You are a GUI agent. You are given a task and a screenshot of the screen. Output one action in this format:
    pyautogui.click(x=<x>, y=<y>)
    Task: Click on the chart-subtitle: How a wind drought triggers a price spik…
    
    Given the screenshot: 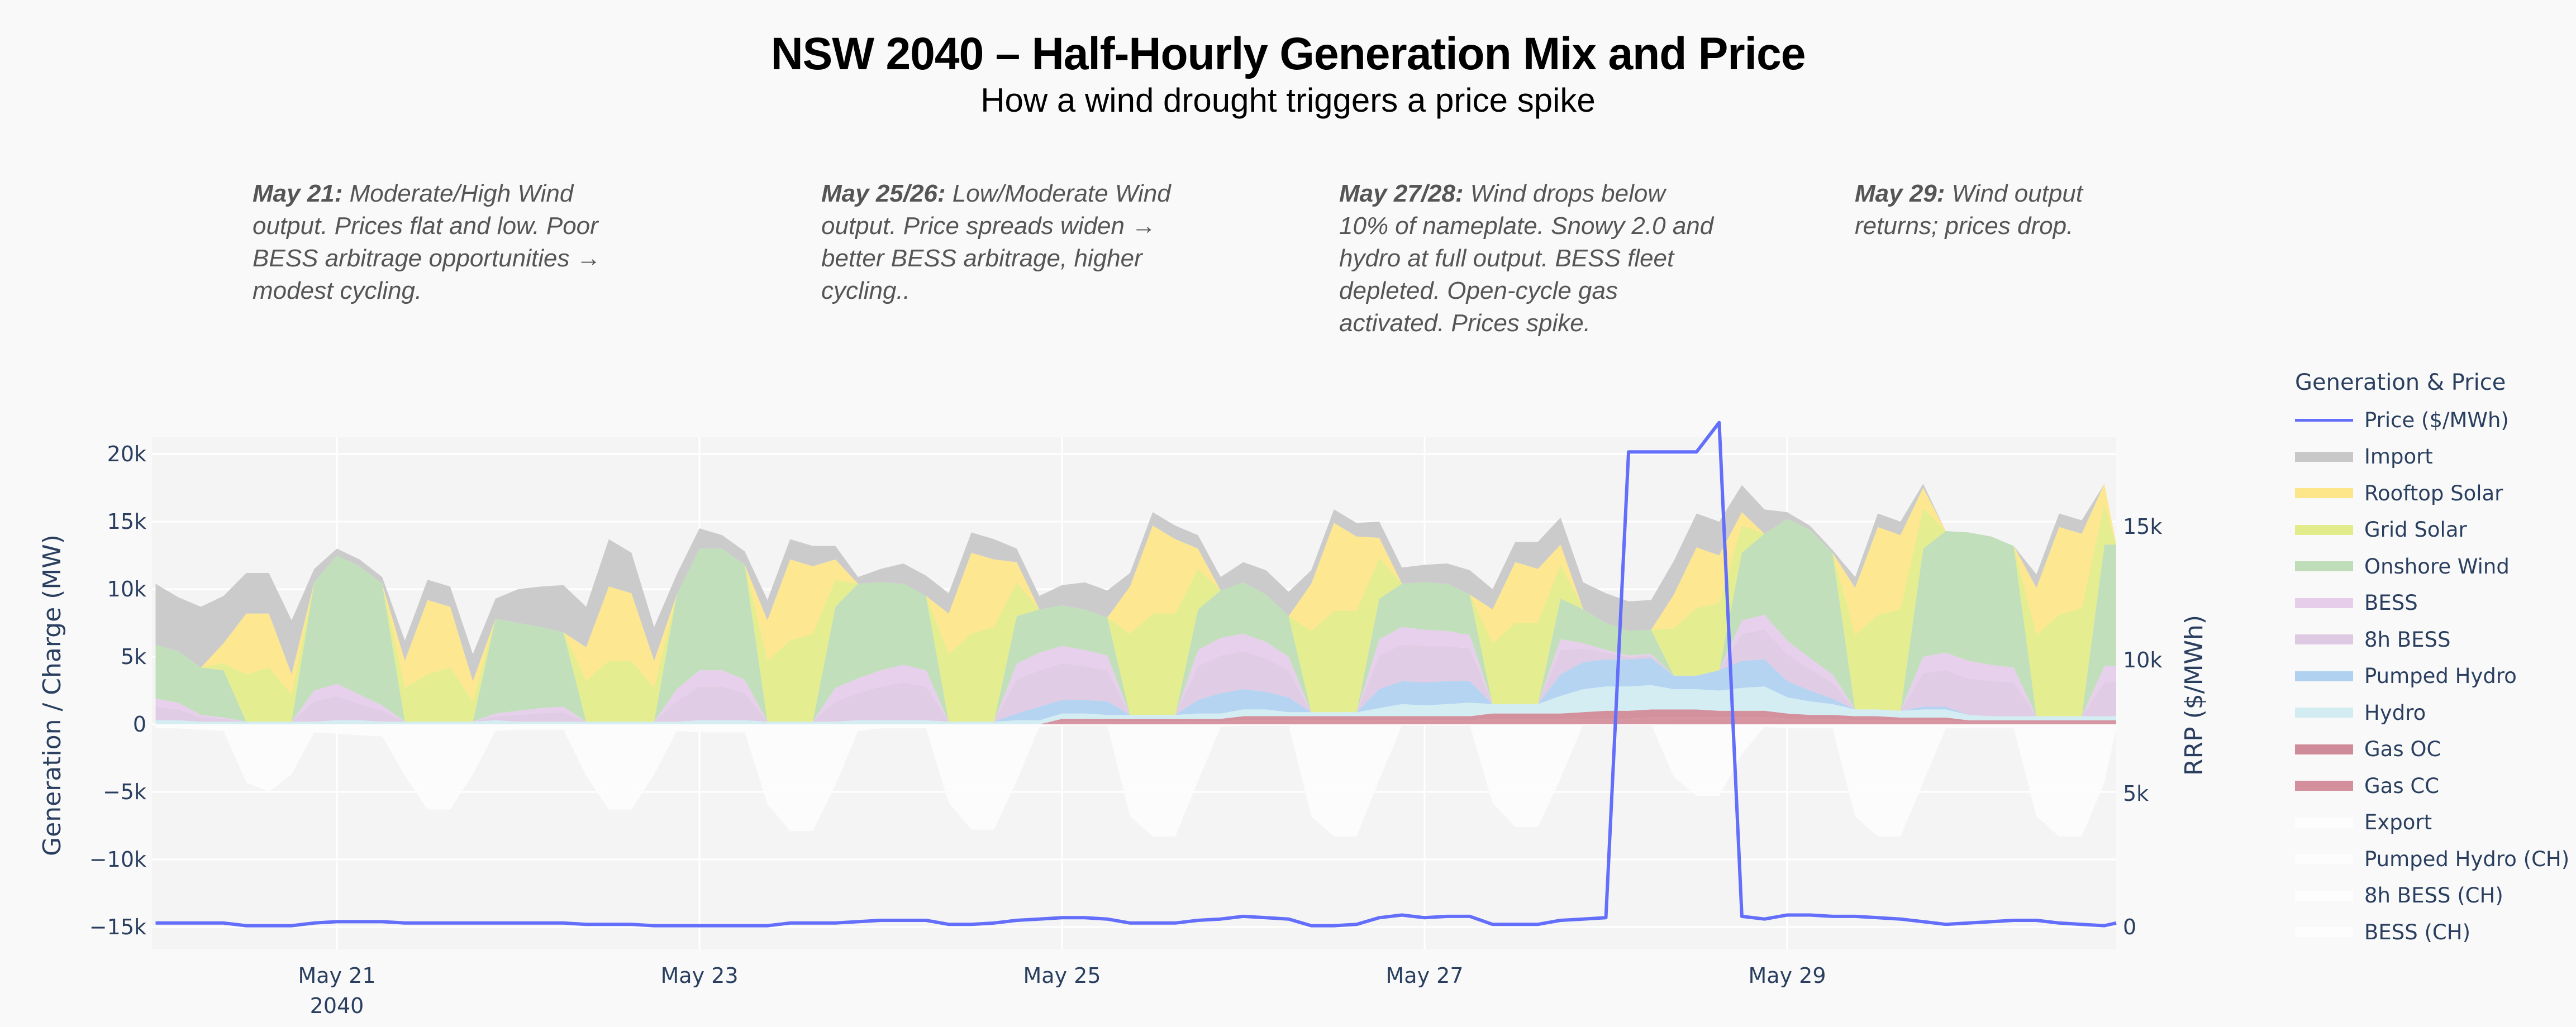 What is the action you would take?
    pyautogui.click(x=1288, y=100)
    